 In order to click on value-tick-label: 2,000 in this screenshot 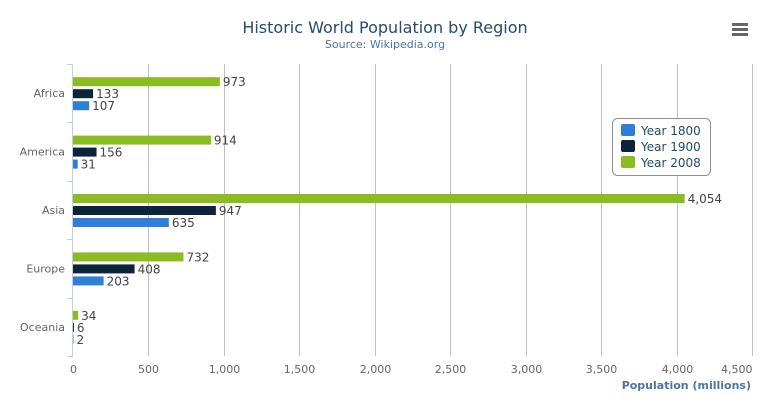, I will do `click(376, 369)`.